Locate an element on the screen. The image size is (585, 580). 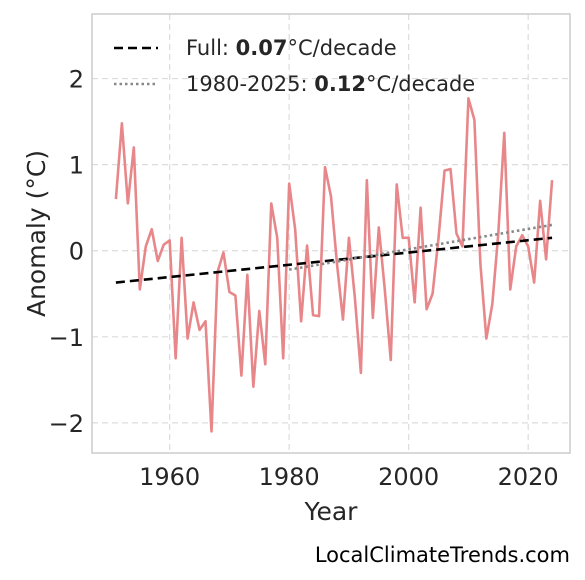
y-tick-label: 1 is located at coordinates (76, 166).